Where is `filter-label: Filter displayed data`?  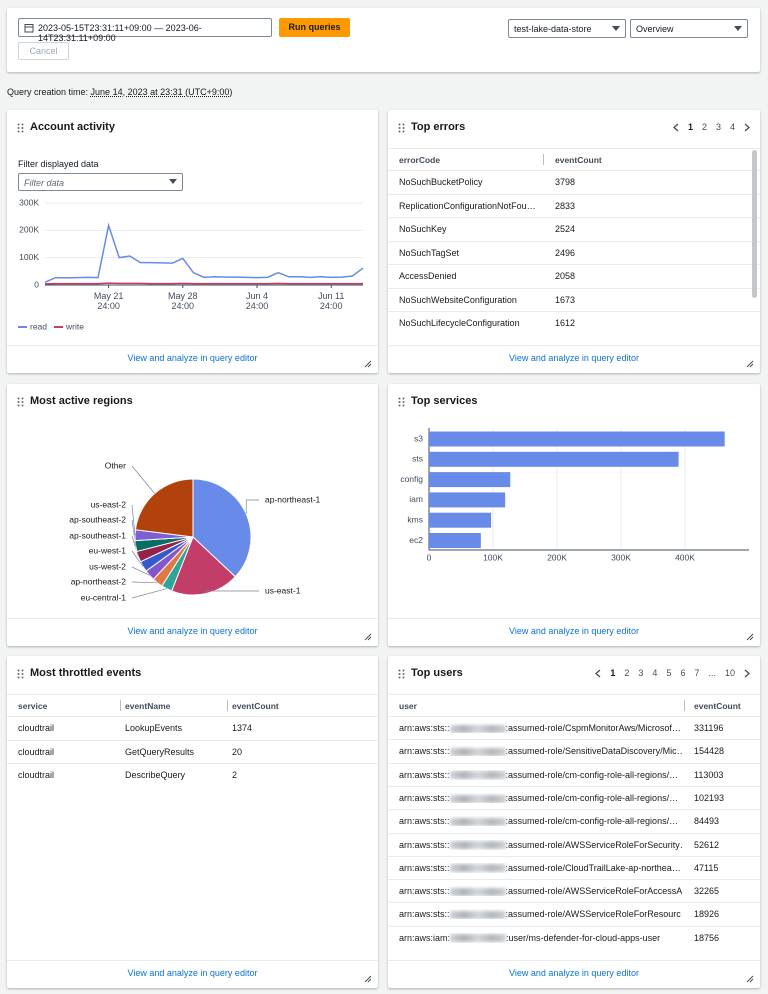
filter-label: Filter displayed data is located at coordinates (58, 164).